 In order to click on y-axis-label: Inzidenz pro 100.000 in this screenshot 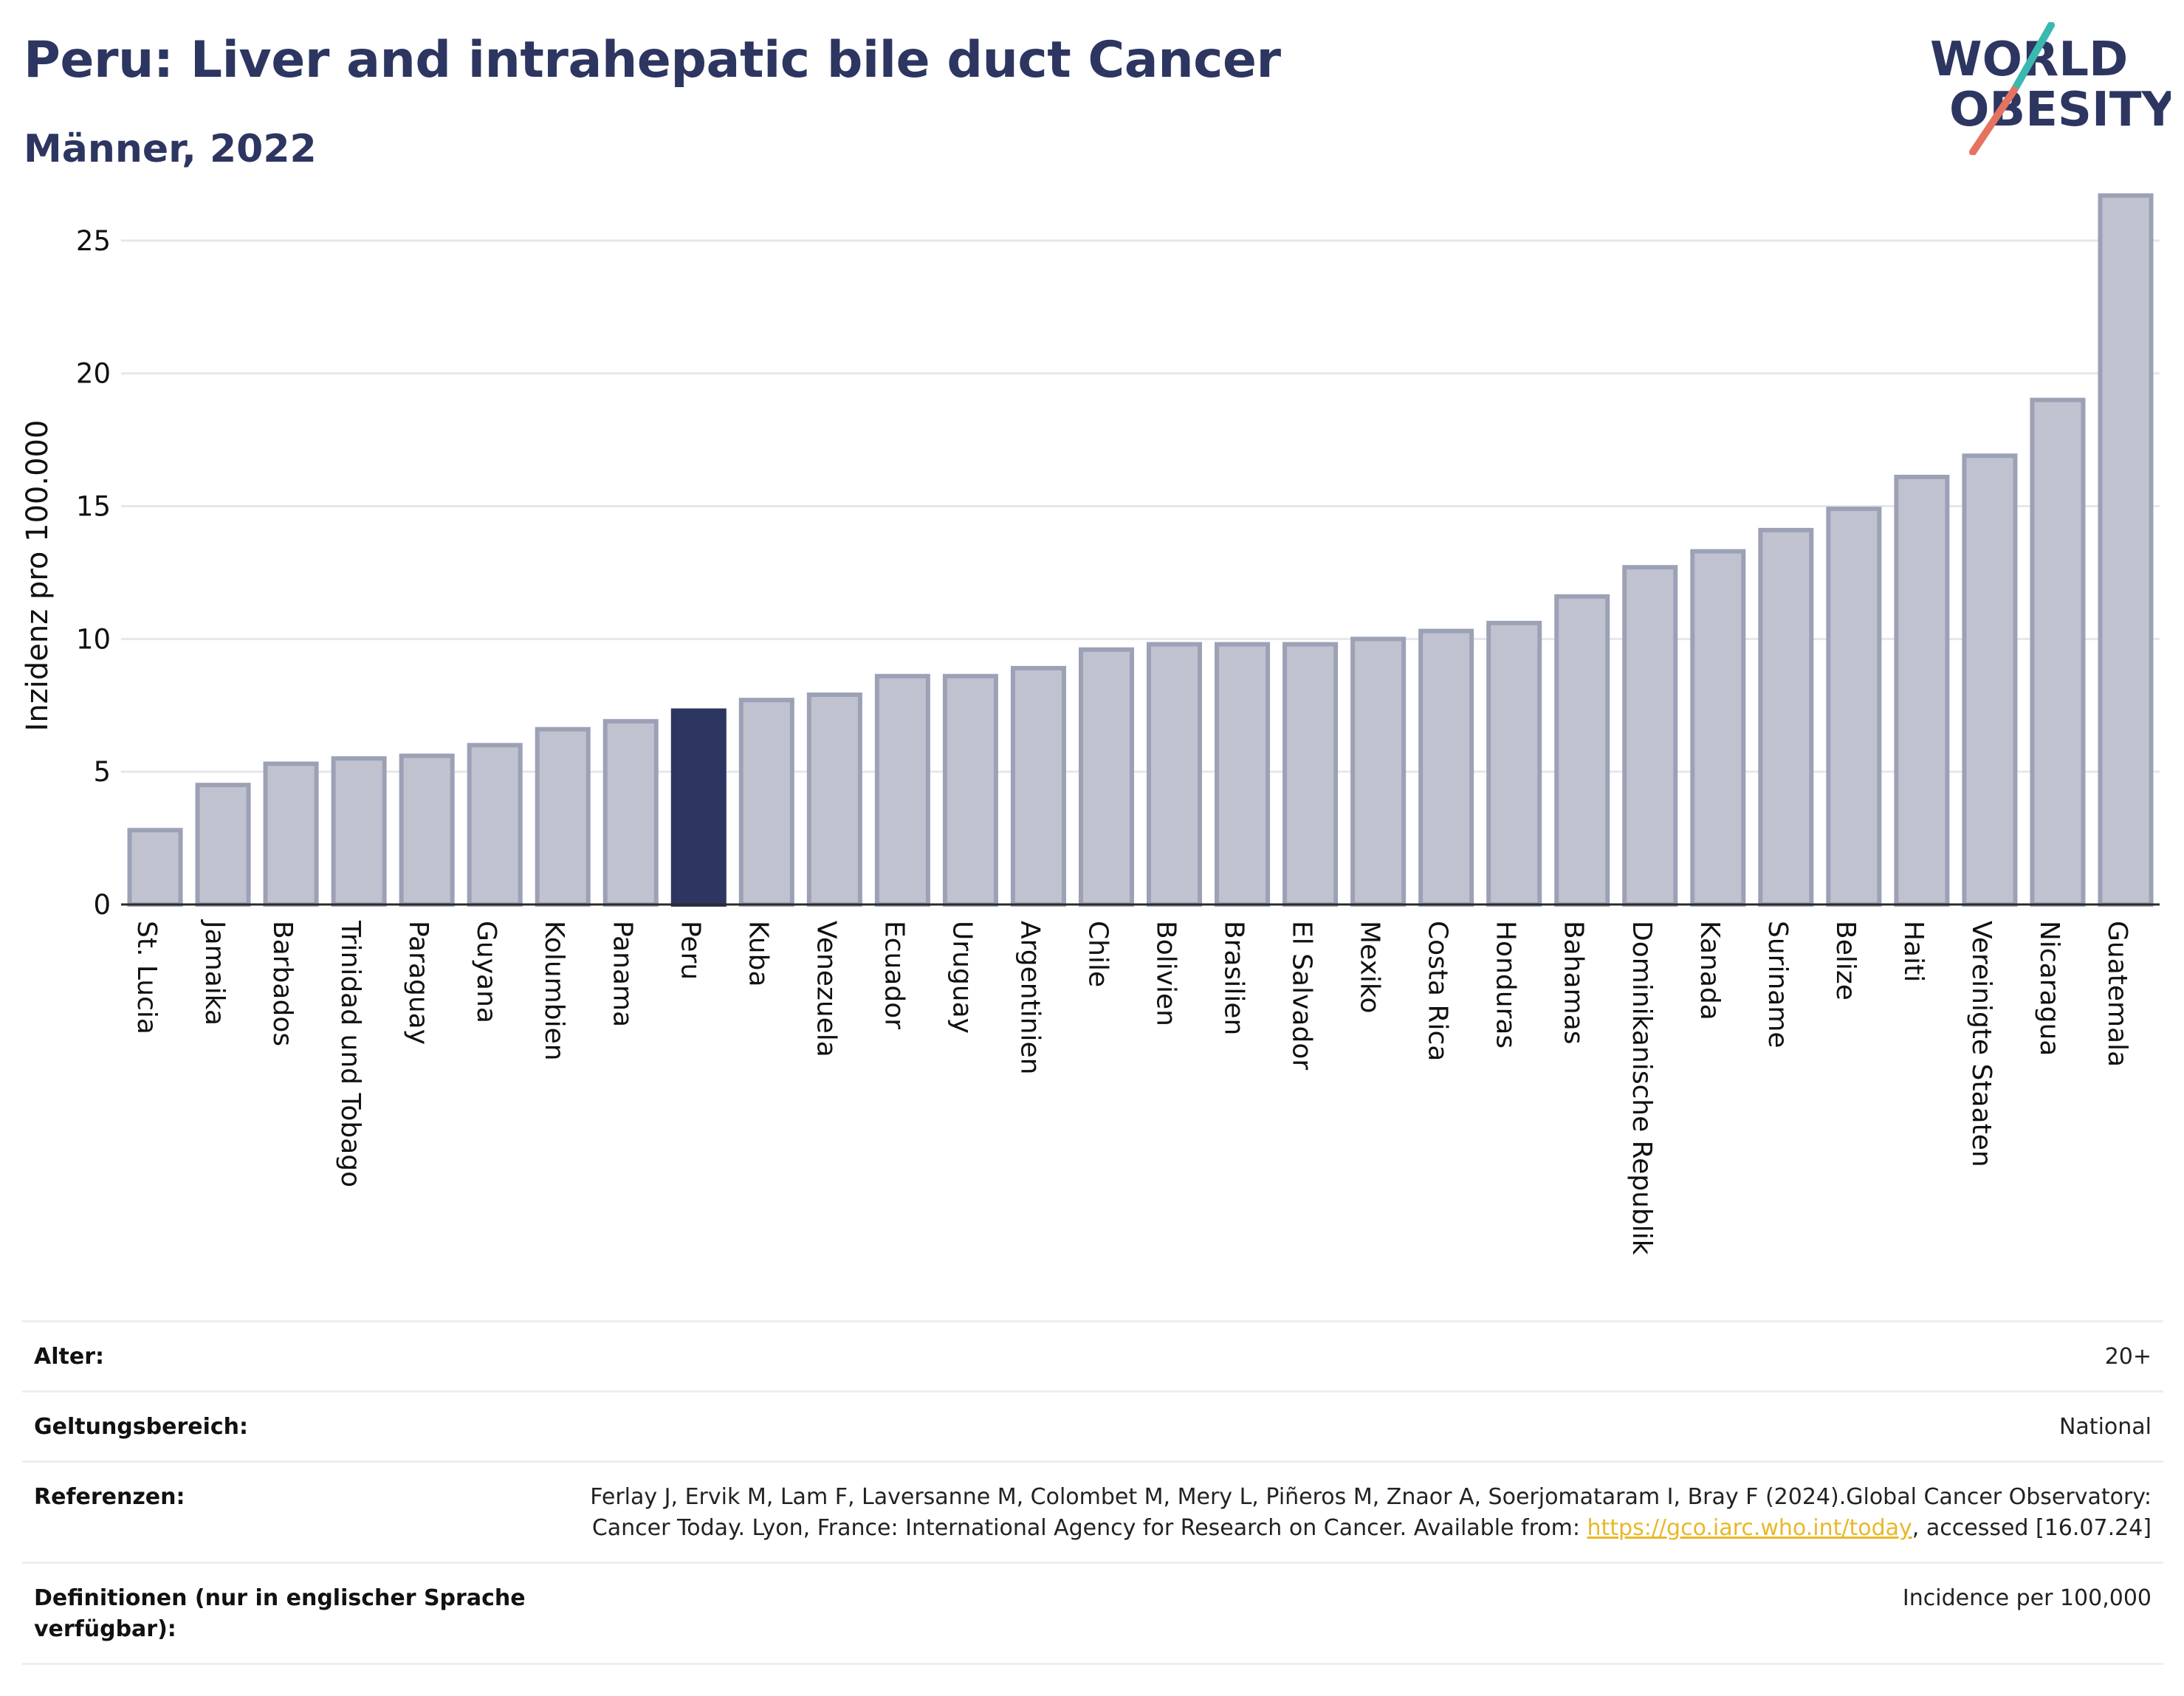, I will do `click(38, 576)`.